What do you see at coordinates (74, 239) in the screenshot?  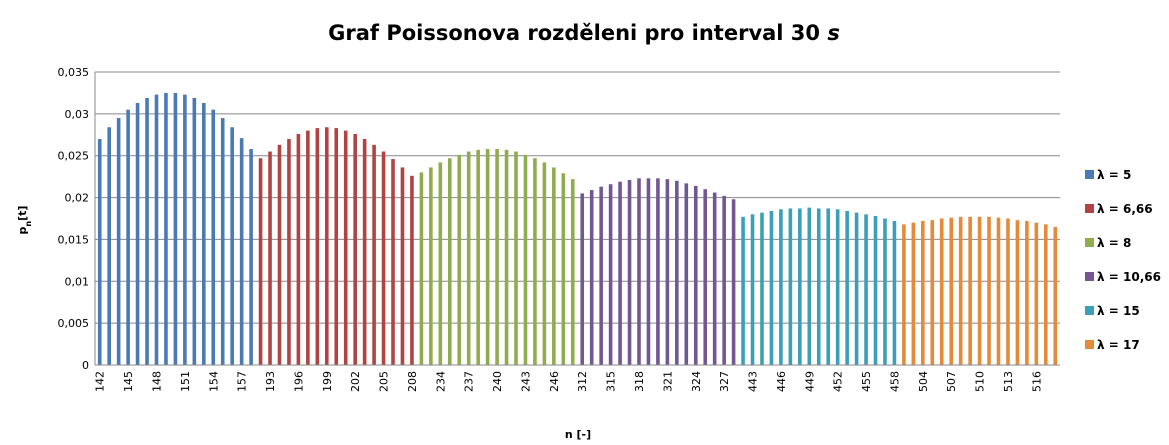 I see `y-tick-label: 0,015` at bounding box center [74, 239].